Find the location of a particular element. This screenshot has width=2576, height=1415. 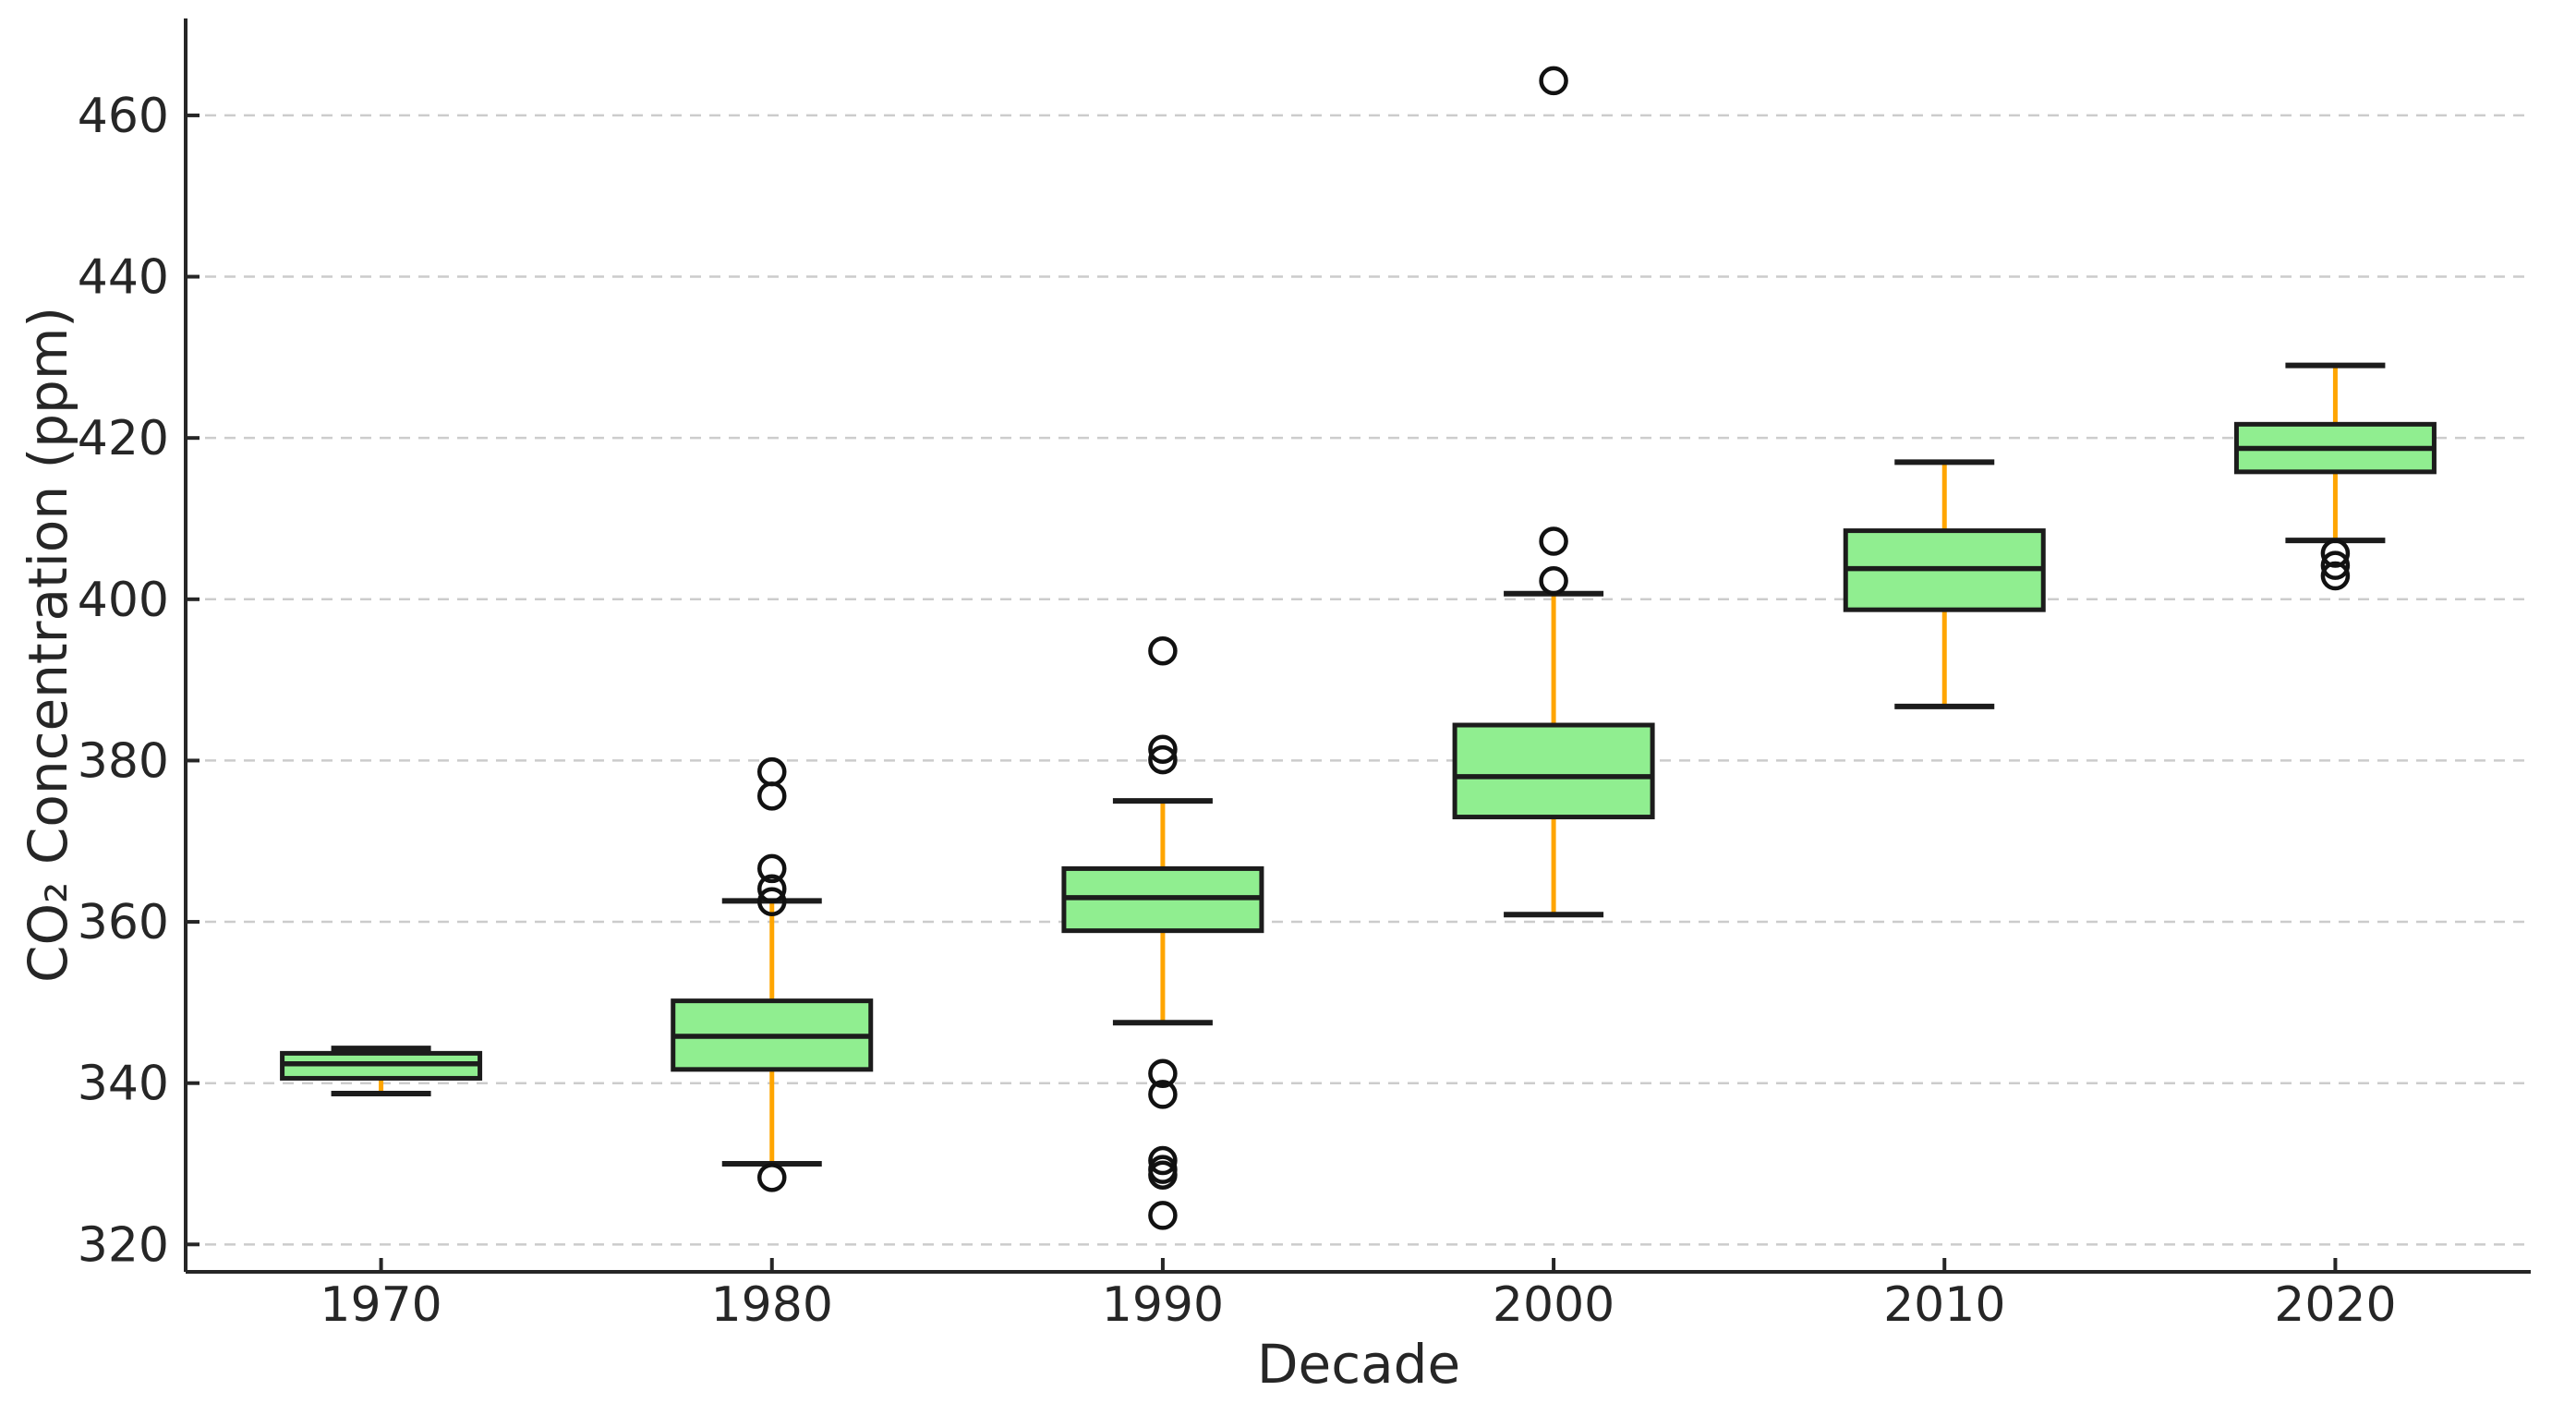

y-tick-label-460: 460 is located at coordinates (123, 117).